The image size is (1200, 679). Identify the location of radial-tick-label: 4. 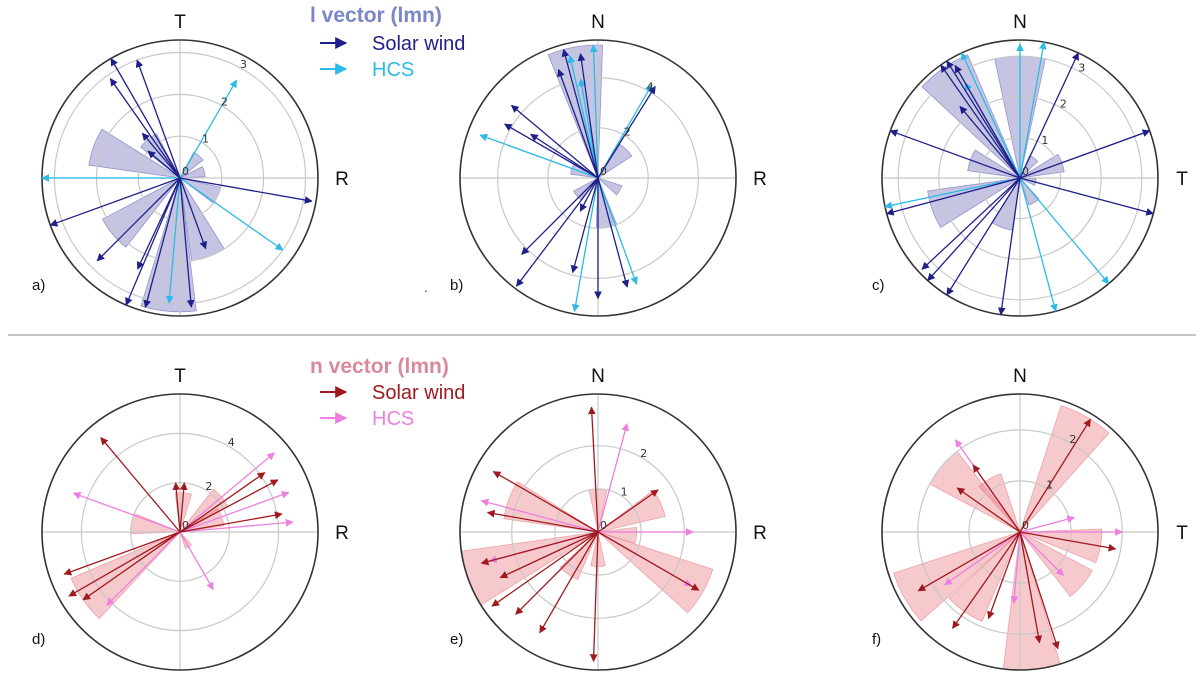
(231, 442).